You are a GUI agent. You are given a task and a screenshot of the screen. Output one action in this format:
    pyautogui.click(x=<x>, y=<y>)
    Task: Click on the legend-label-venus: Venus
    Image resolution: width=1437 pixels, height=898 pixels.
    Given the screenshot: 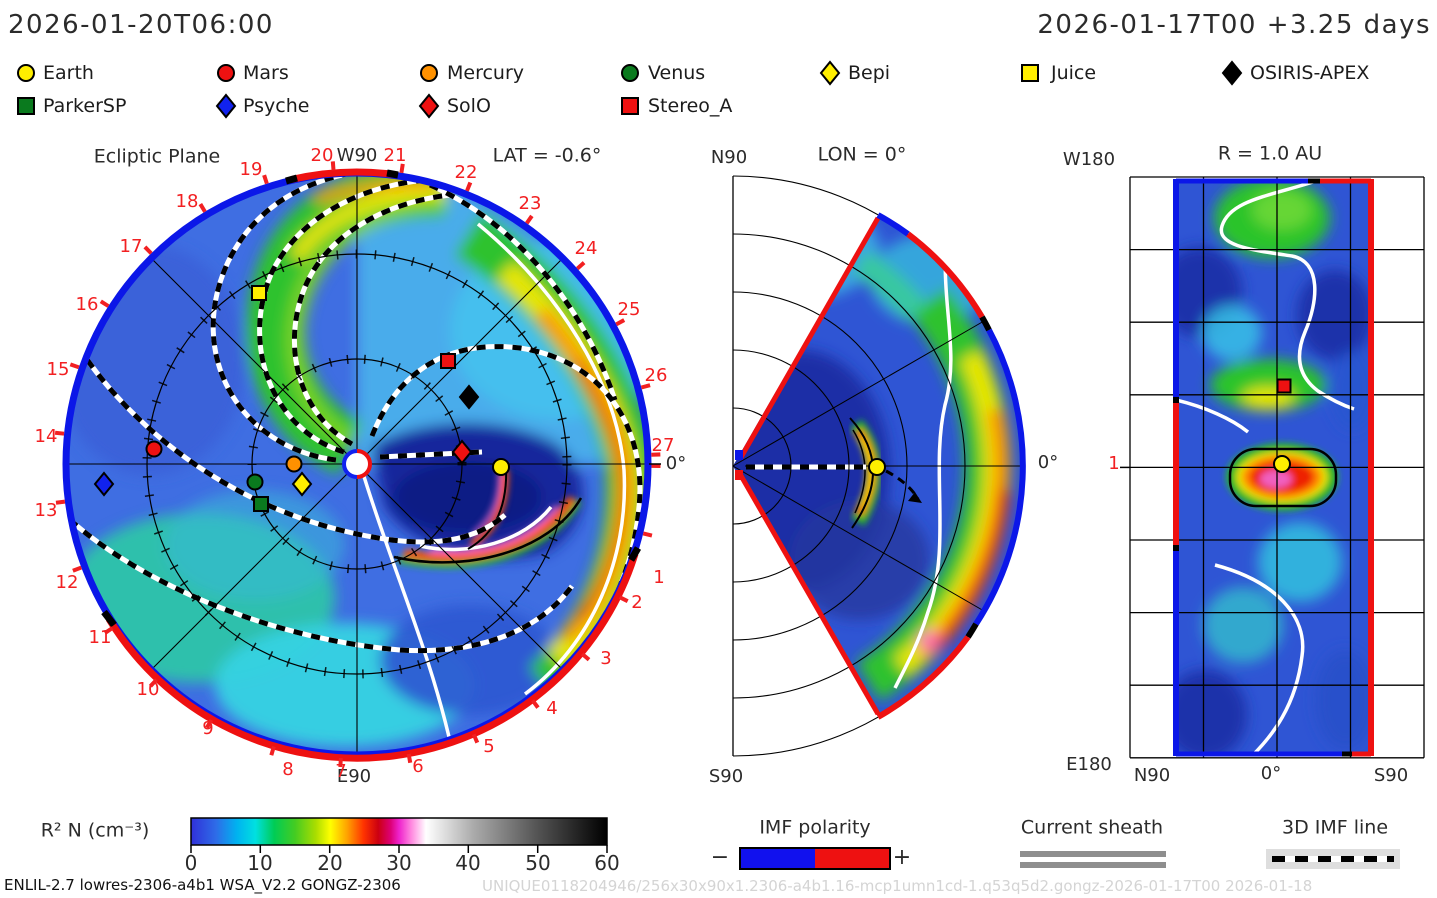 What is the action you would take?
    pyautogui.click(x=677, y=73)
    